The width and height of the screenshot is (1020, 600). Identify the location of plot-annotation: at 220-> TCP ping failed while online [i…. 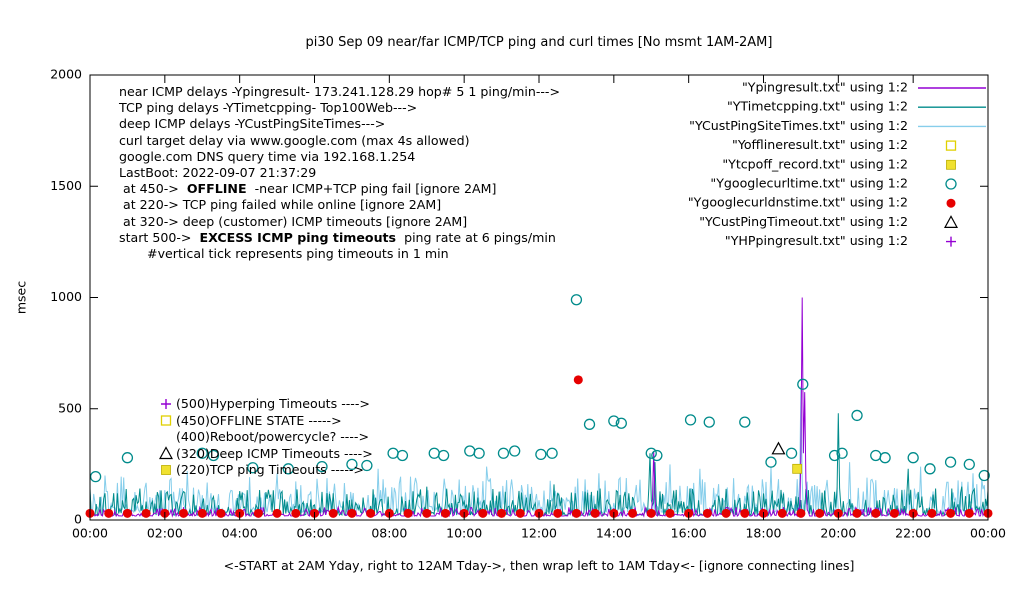
(278, 205).